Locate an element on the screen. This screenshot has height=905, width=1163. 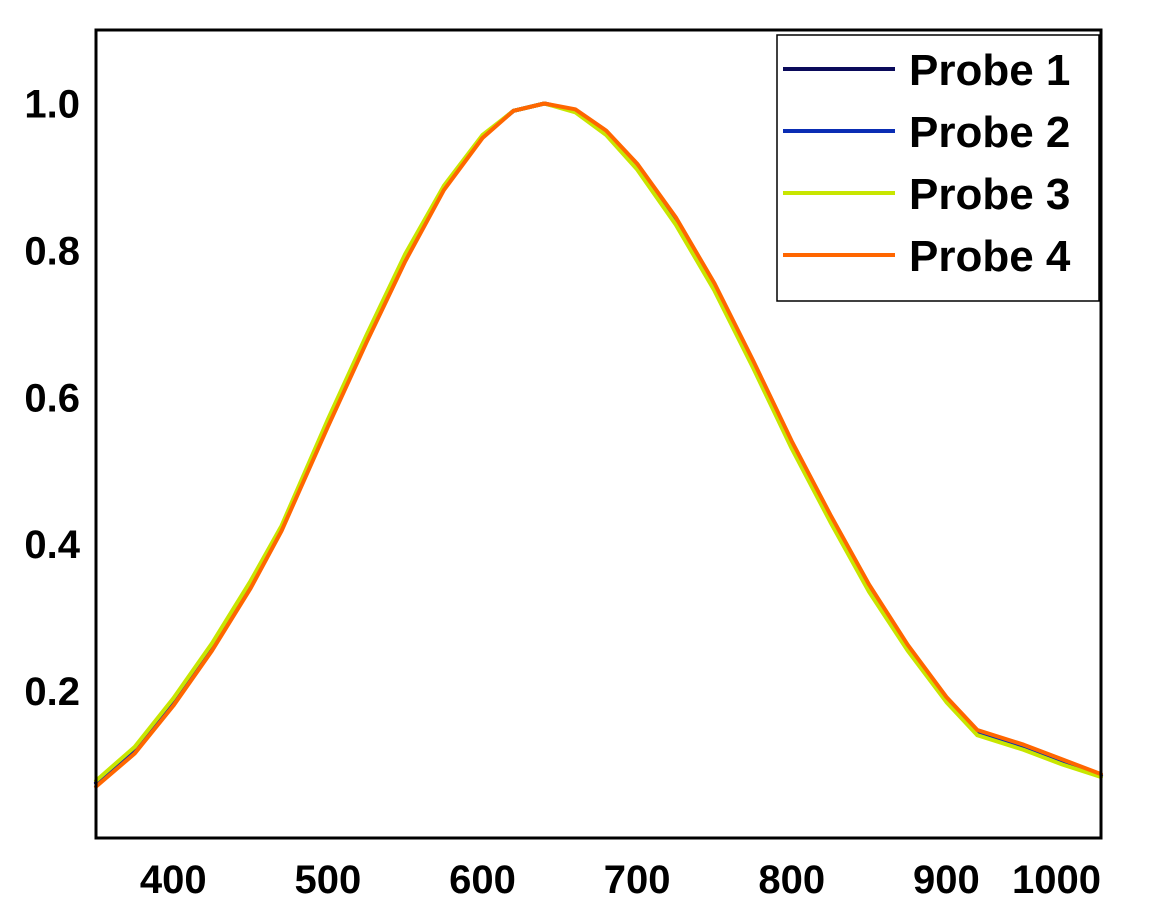
y-tick-label: 1.0 is located at coordinates (52, 104).